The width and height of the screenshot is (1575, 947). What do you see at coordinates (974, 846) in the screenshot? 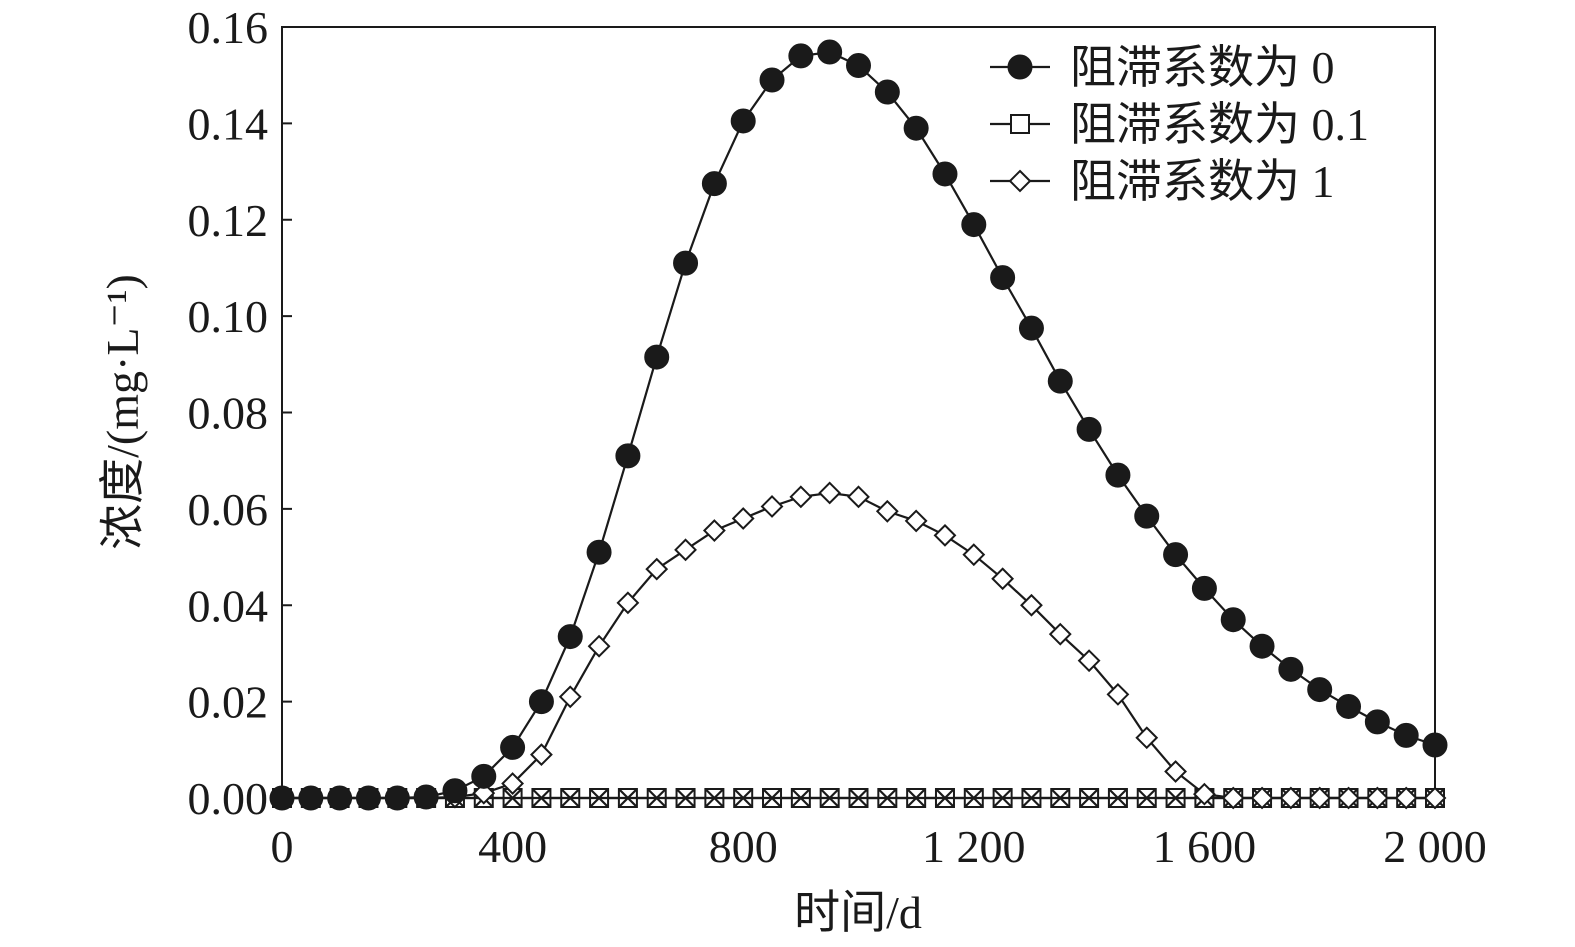
I see `x-tick-label: 1 200` at bounding box center [974, 846].